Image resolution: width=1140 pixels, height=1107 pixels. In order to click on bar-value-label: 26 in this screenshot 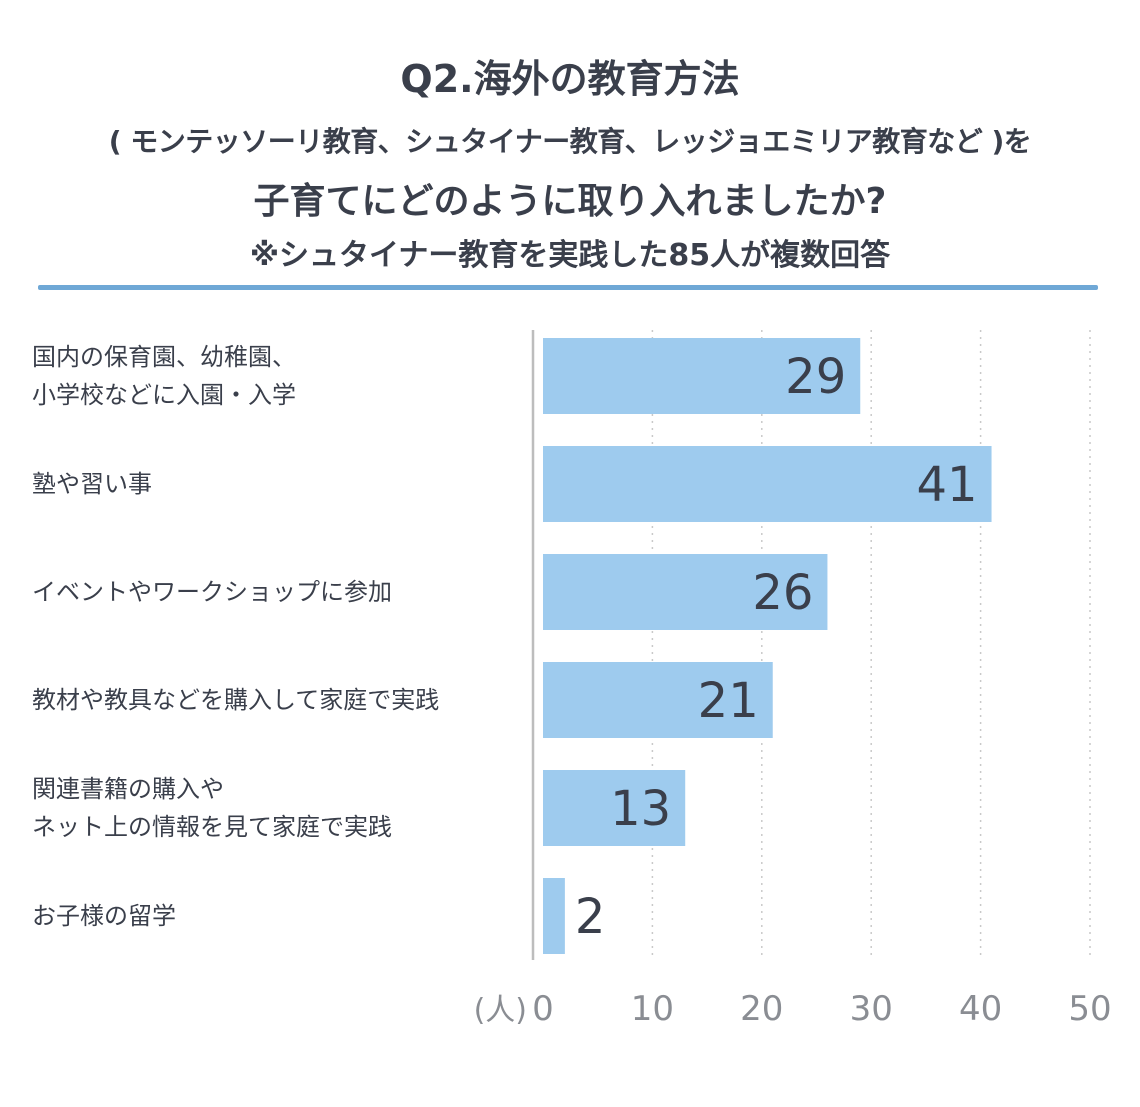, I will do `click(782, 593)`.